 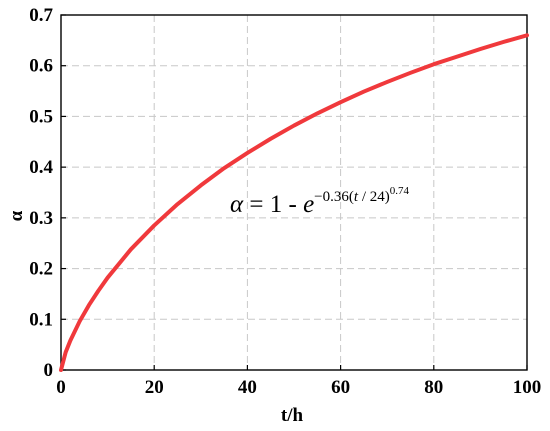 What do you see at coordinates (41, 269) in the screenshot?
I see `y-tick-label: 0.2` at bounding box center [41, 269].